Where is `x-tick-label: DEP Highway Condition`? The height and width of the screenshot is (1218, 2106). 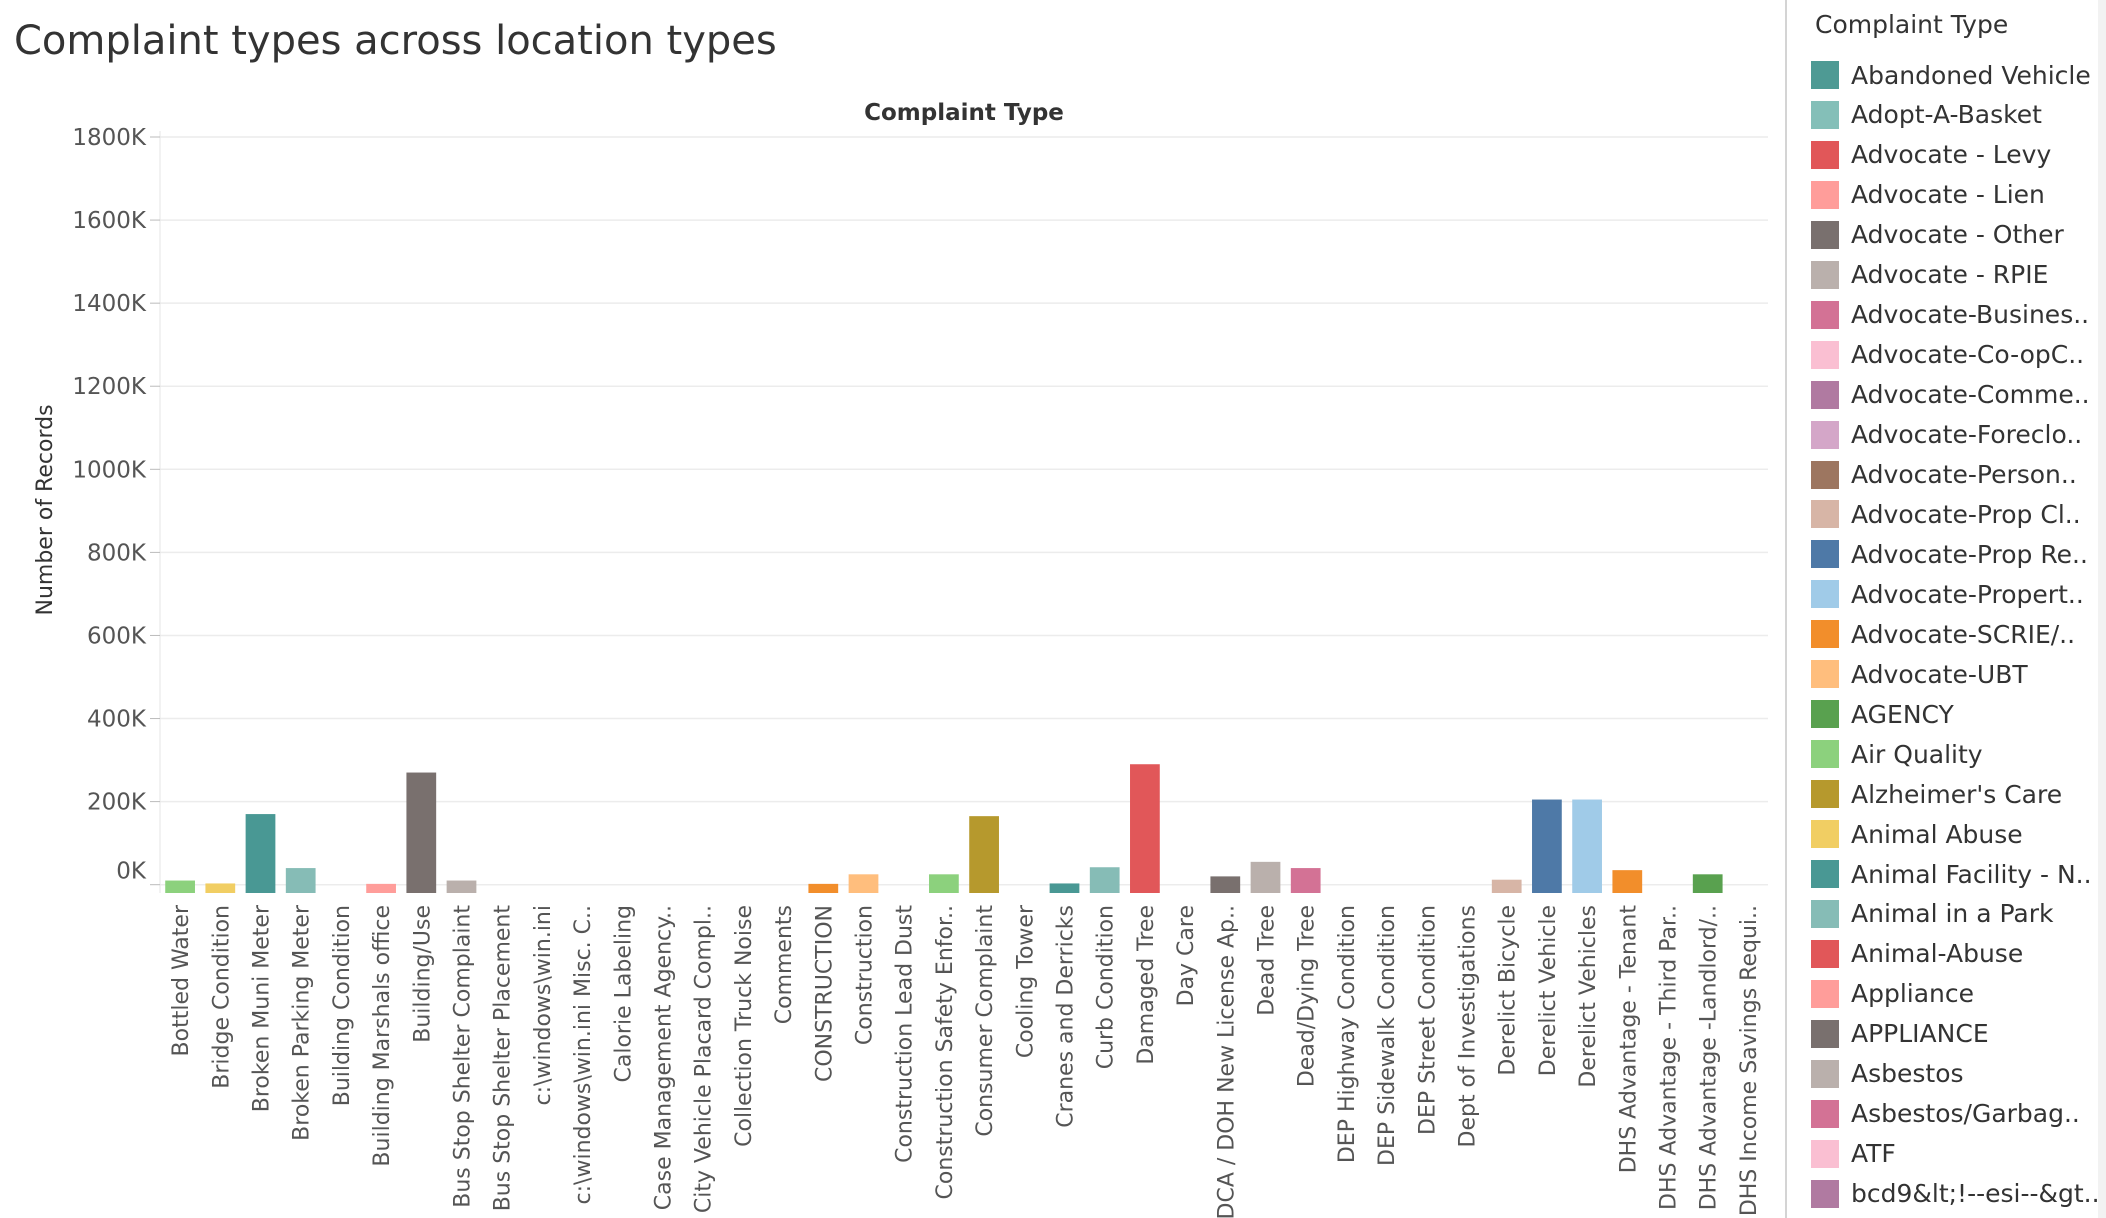 x-tick-label: DEP Highway Condition is located at coordinates (1347, 1034).